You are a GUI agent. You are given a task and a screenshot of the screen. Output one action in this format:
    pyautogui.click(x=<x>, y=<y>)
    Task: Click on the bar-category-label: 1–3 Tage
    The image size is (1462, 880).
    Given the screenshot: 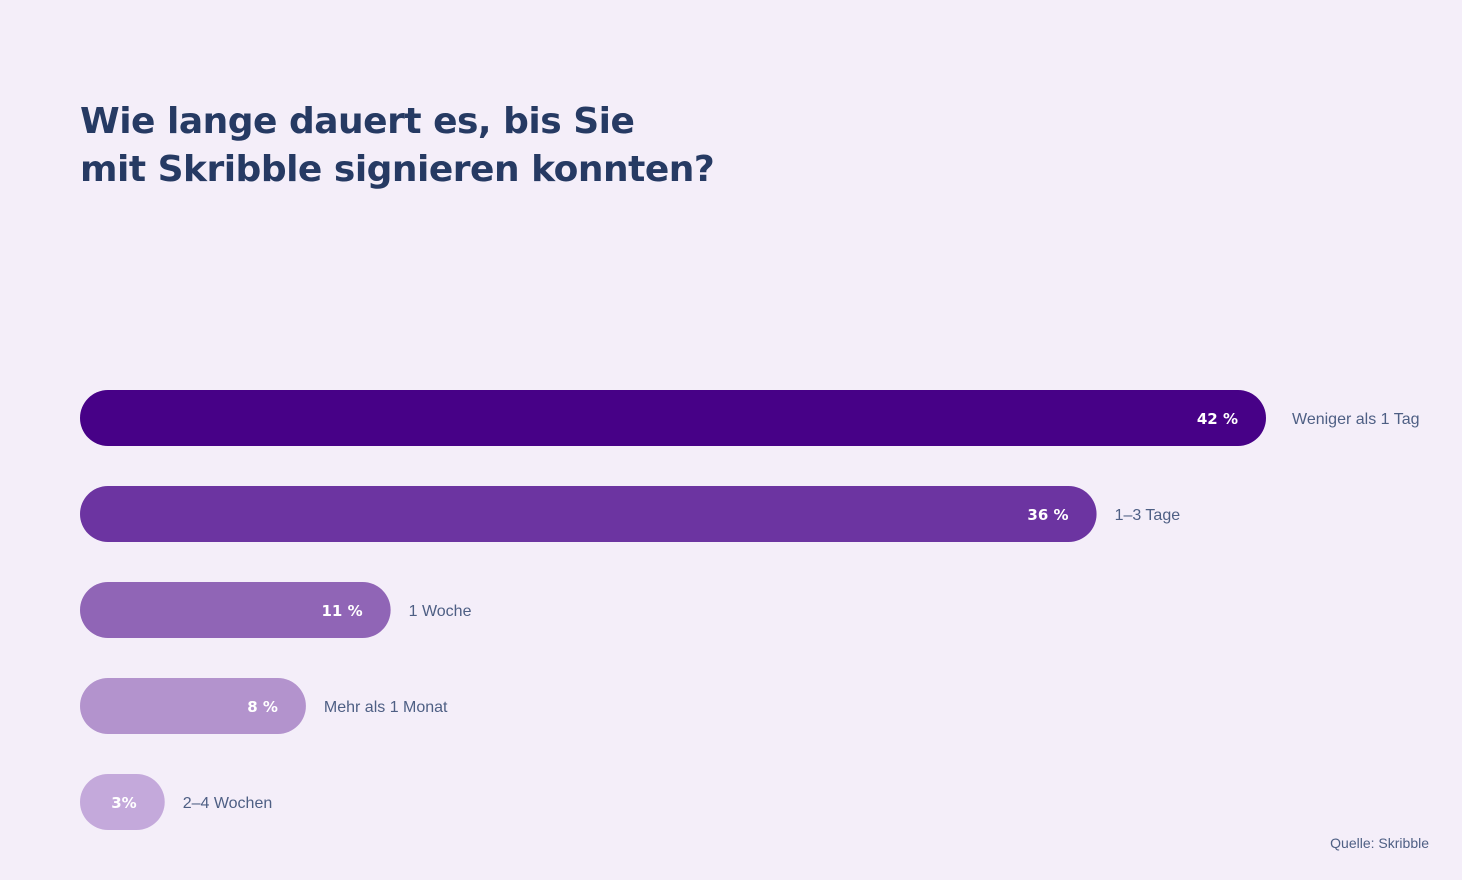 What is the action you would take?
    pyautogui.click(x=1148, y=515)
    